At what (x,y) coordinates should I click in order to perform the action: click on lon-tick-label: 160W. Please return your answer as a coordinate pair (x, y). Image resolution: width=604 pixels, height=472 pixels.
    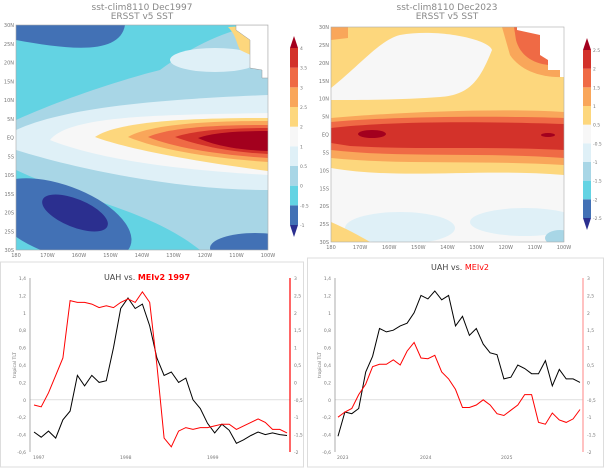
    Looking at the image, I should click on (79, 256).